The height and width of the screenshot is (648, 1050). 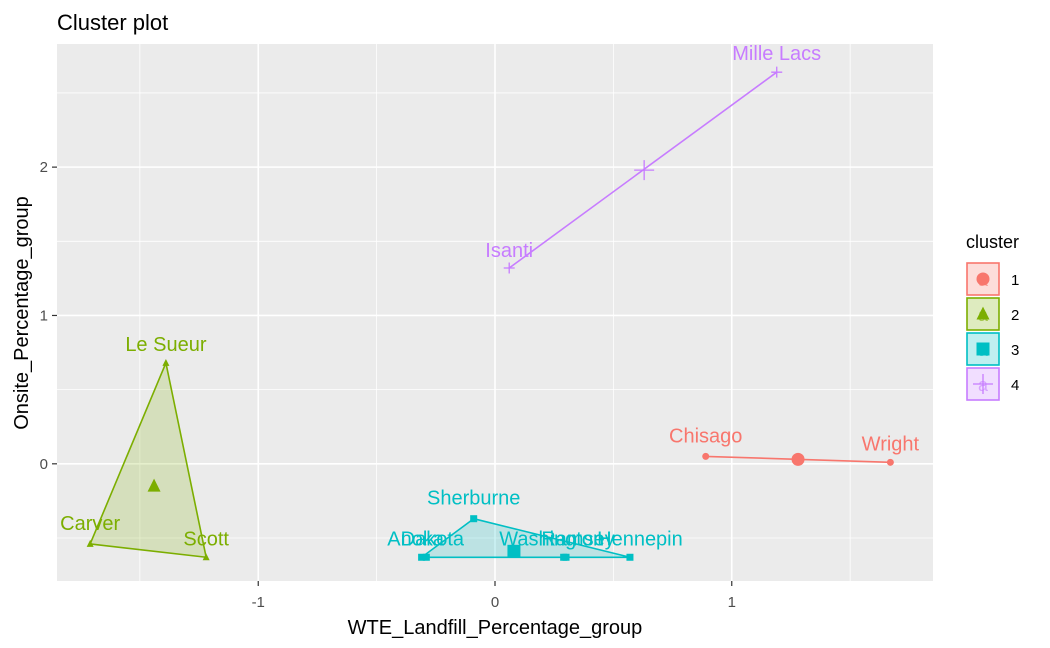 What do you see at coordinates (640, 539) in the screenshot?
I see `point-label: Hennepin` at bounding box center [640, 539].